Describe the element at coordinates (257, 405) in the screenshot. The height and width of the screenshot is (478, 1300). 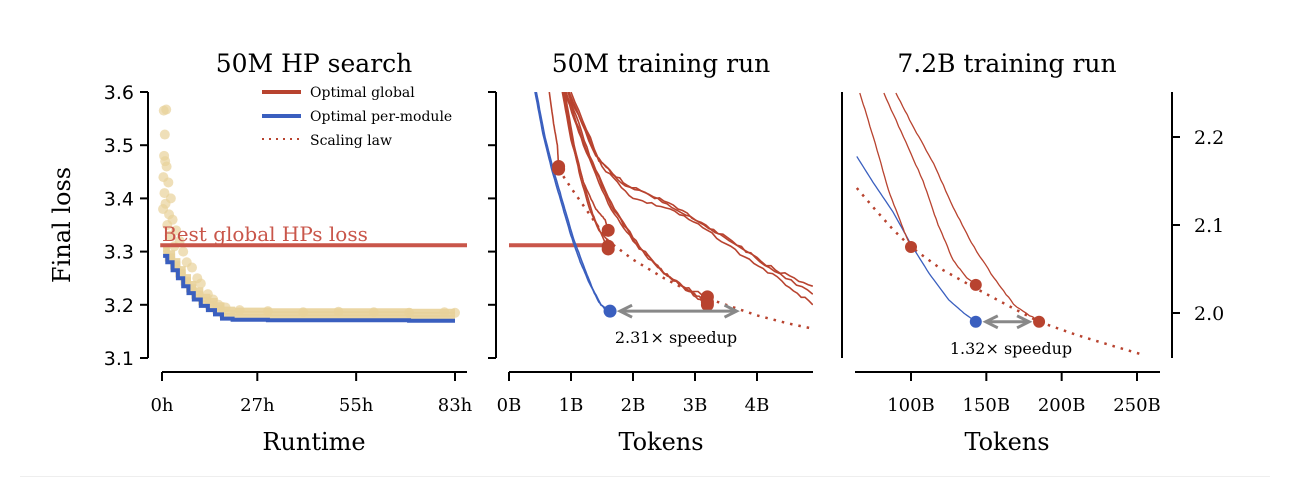
I see `x-tick-label: 27h` at that location.